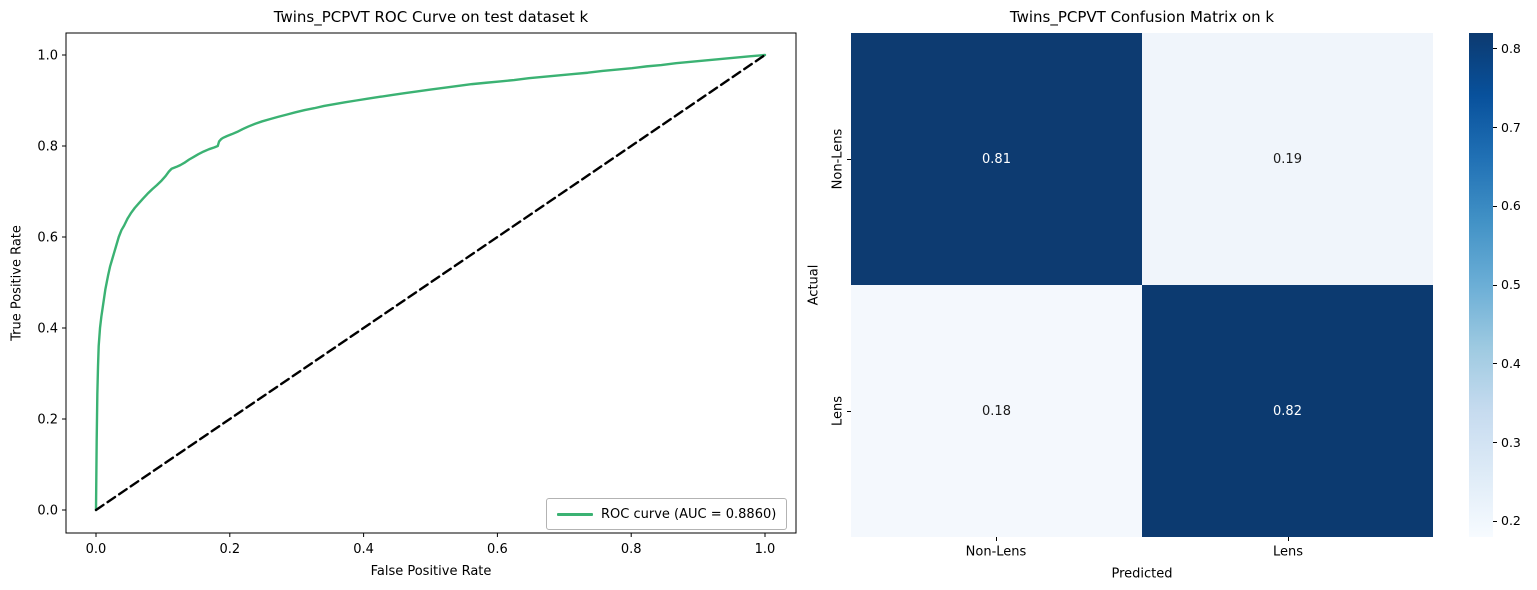  What do you see at coordinates (47, 511) in the screenshot?
I see `roc-y-tick-label: 0.0` at bounding box center [47, 511].